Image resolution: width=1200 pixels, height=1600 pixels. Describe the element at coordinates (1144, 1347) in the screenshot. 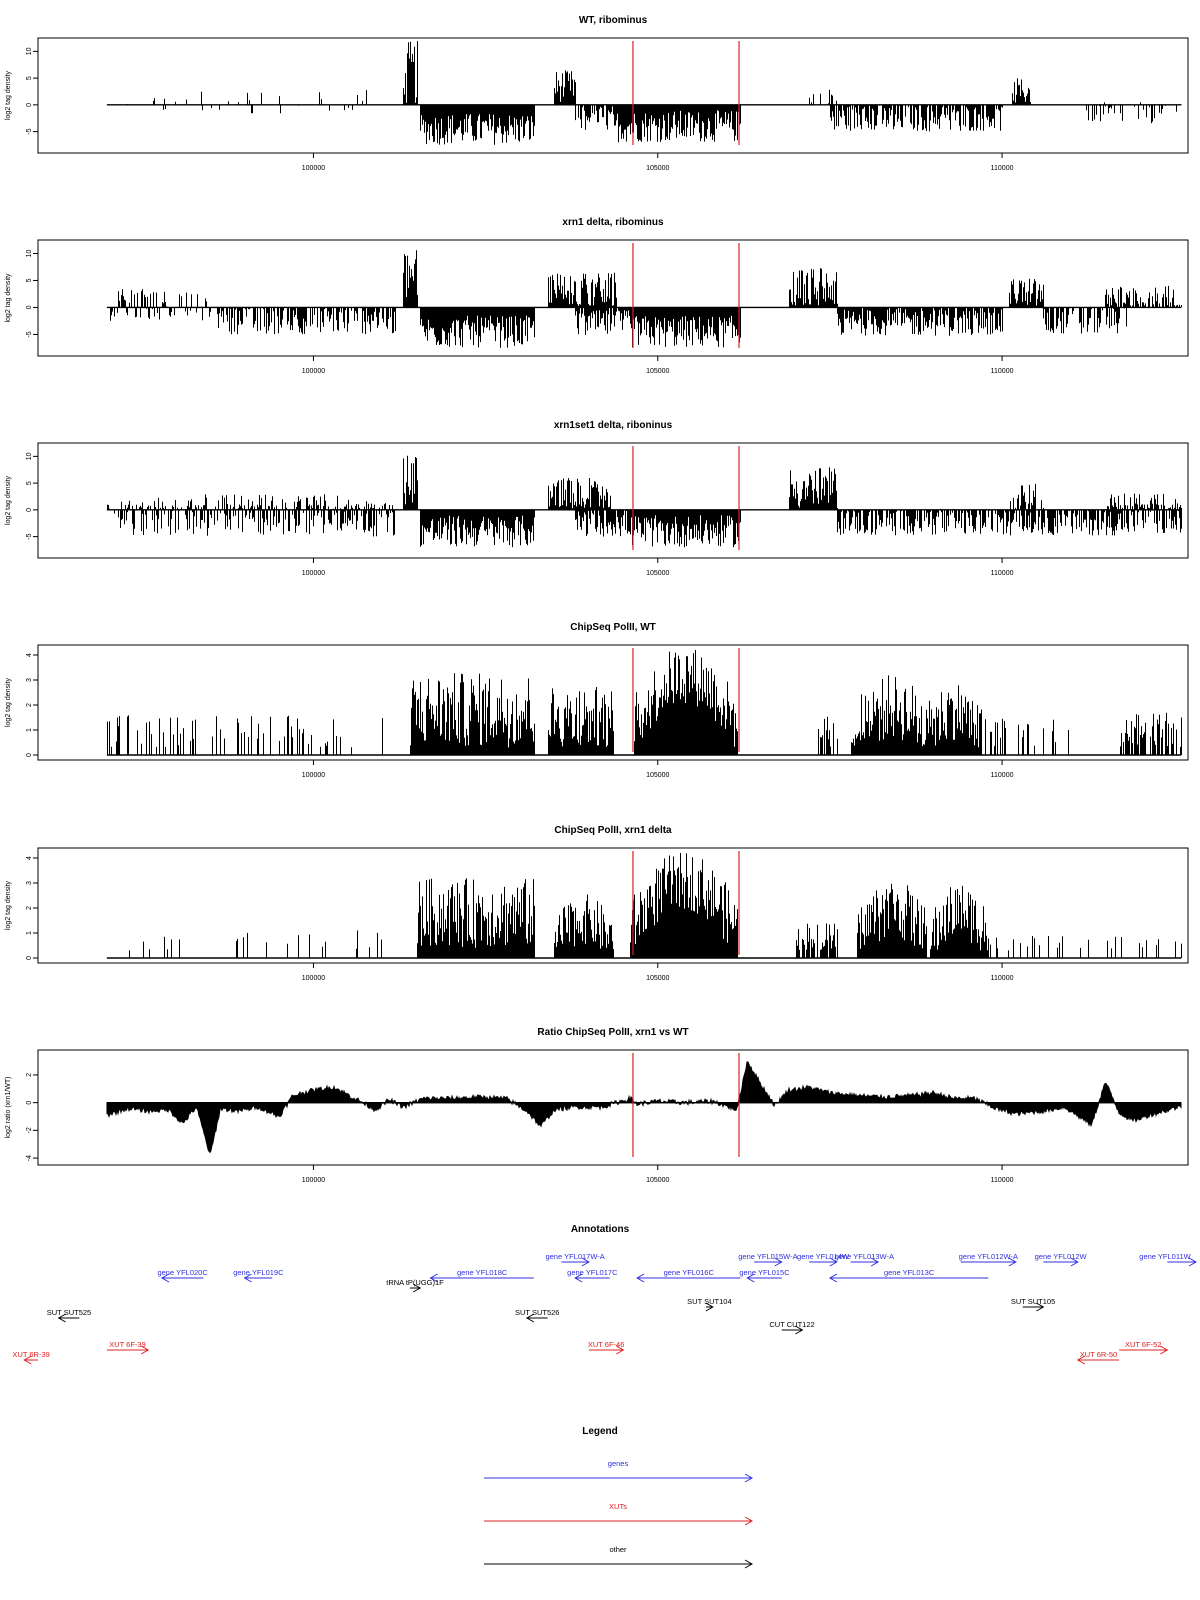

I see `annotation-xut: XUT 6F-52` at that location.